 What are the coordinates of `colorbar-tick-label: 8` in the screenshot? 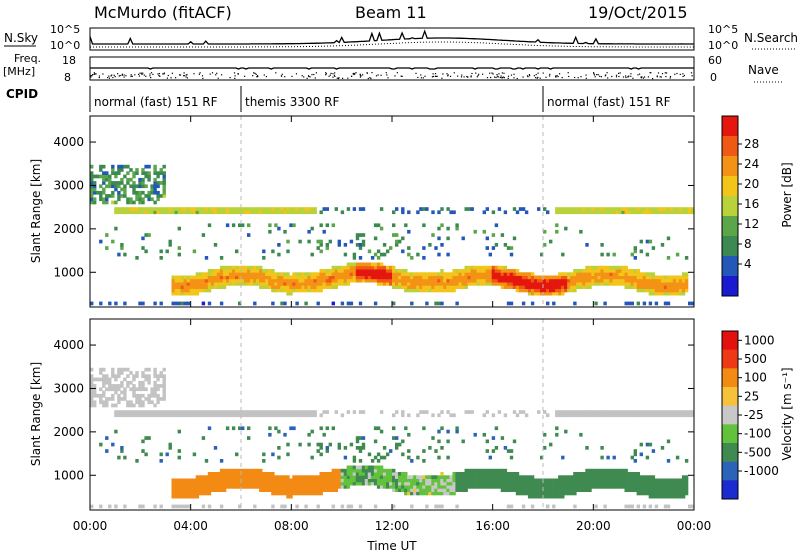 It's located at (748, 244).